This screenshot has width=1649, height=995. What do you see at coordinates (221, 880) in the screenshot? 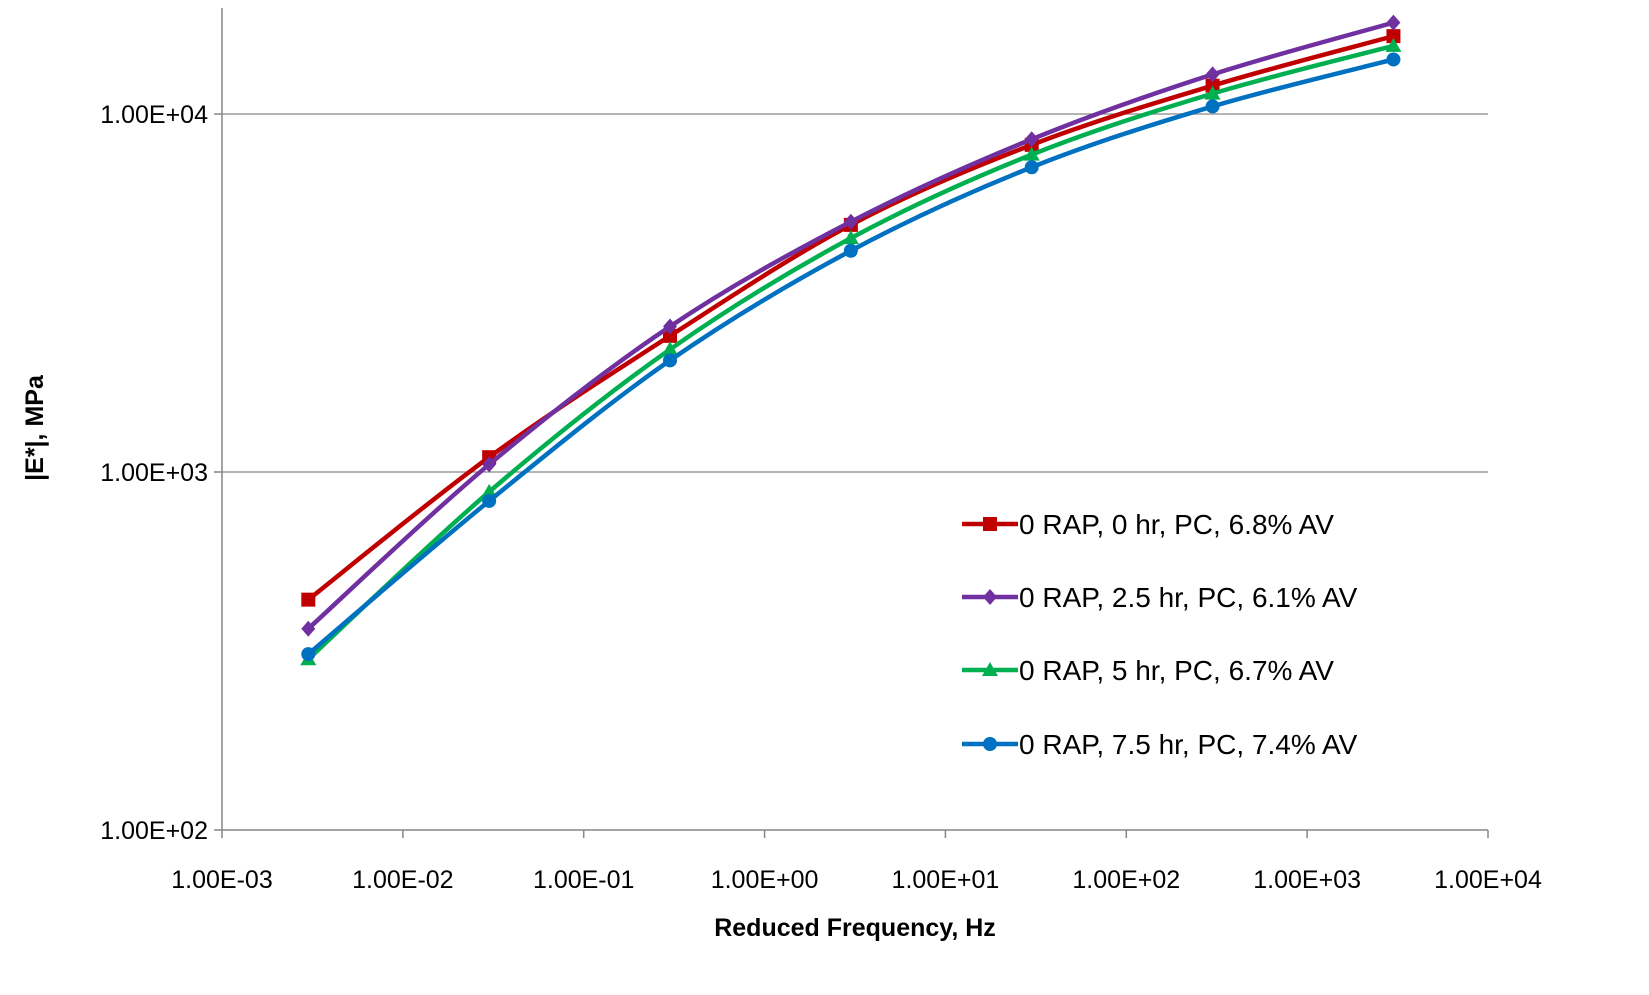
I see `x-tick-label: 1.00E-03` at bounding box center [221, 880].